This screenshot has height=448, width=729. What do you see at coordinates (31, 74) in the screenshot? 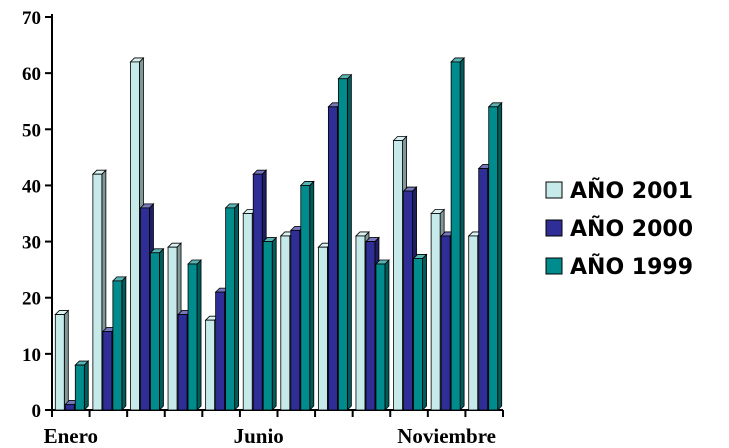
I see `y-tick-label: 60` at bounding box center [31, 74].